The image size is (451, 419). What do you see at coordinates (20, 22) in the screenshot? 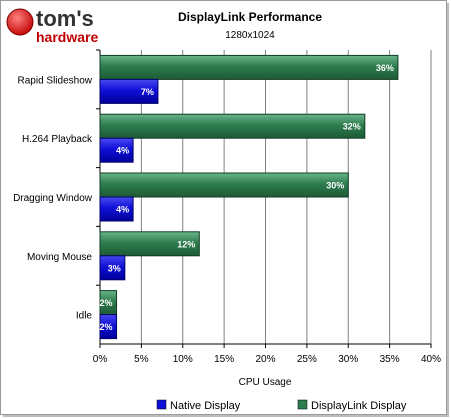
I see `logo-globe-icon` at bounding box center [20, 22].